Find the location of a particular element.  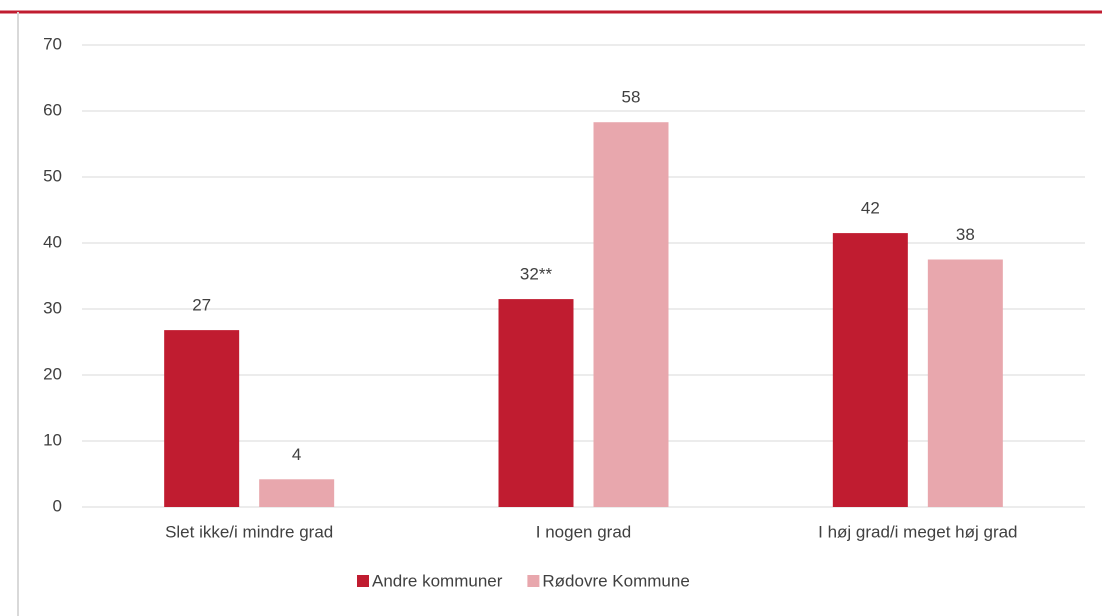

x-tick-label: I nogen grad is located at coordinates (583, 531).